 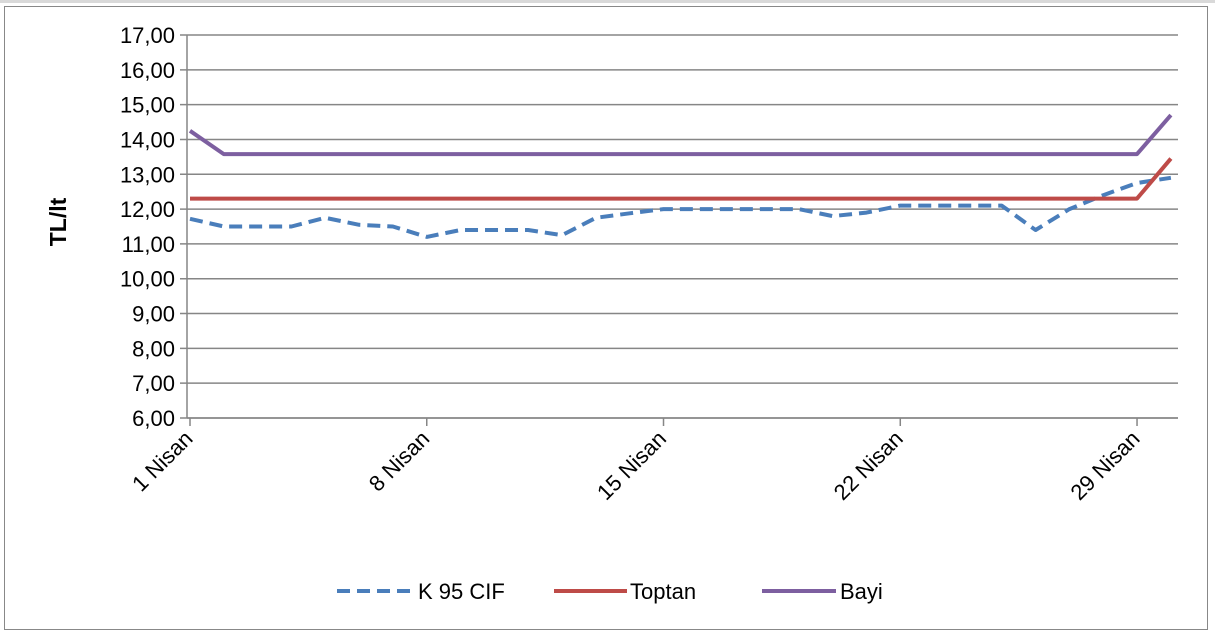 What do you see at coordinates (680, 135) in the screenshot?
I see `series-line-bayi` at bounding box center [680, 135].